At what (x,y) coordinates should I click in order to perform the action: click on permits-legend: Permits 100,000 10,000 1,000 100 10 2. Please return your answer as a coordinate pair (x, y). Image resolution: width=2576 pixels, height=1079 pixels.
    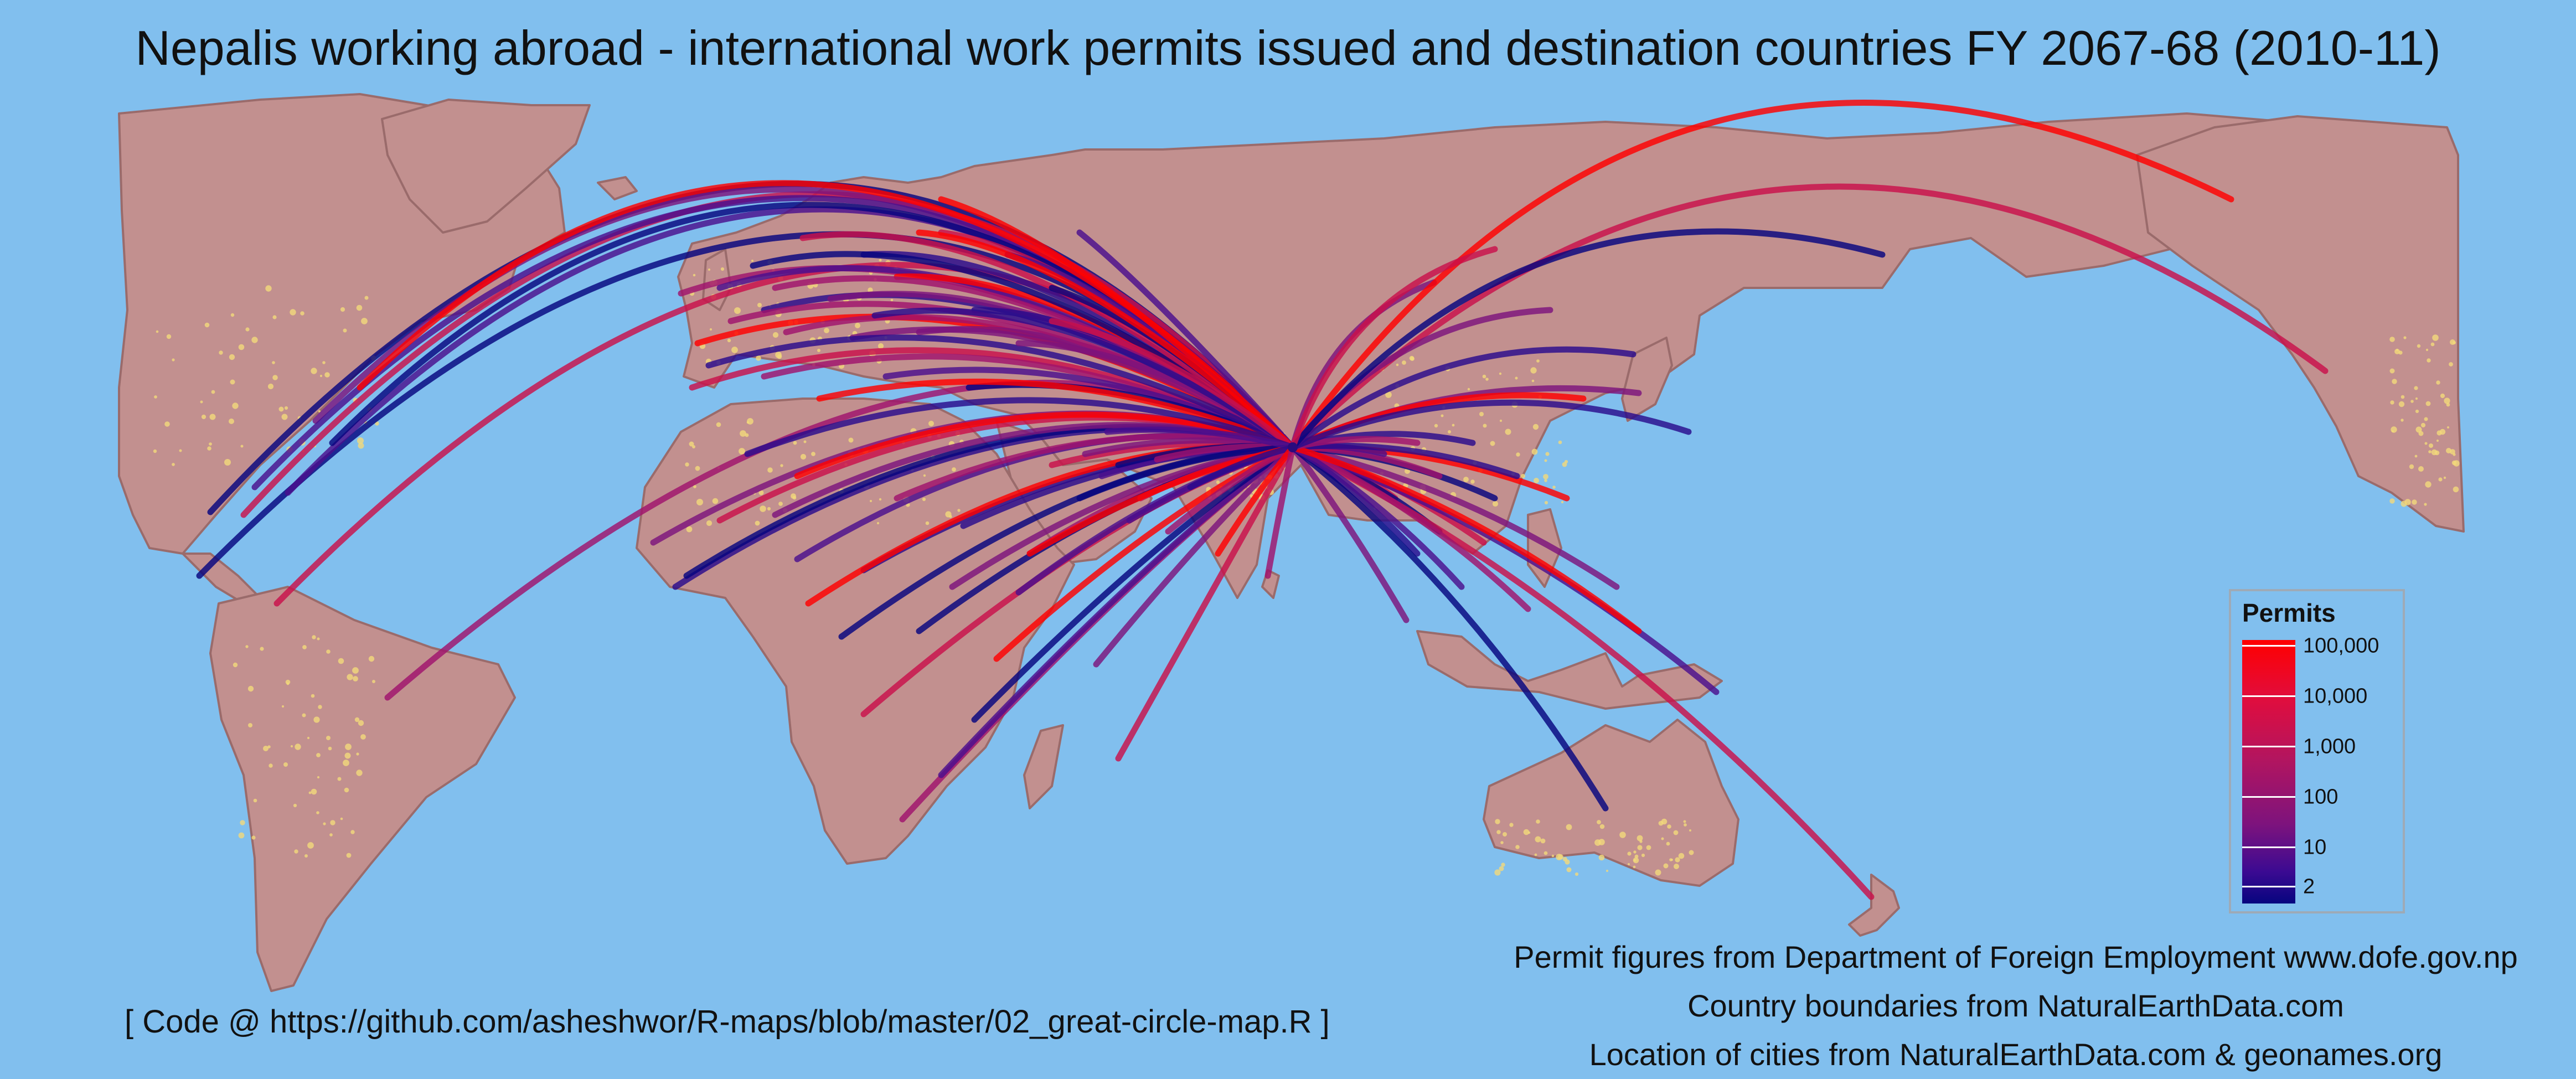
    Looking at the image, I should click on (2317, 751).